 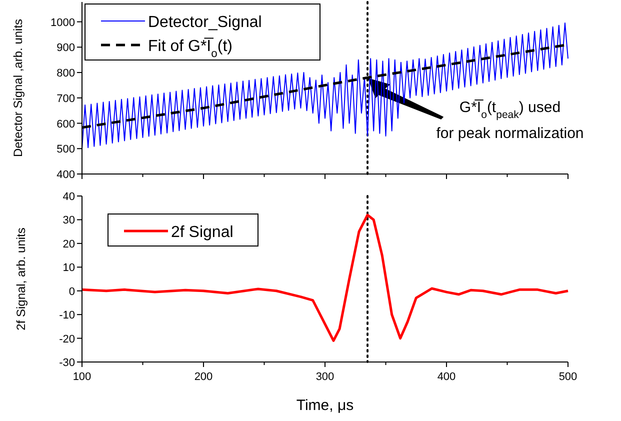 I want to click on y-tick-label: 500, so click(x=65, y=150).